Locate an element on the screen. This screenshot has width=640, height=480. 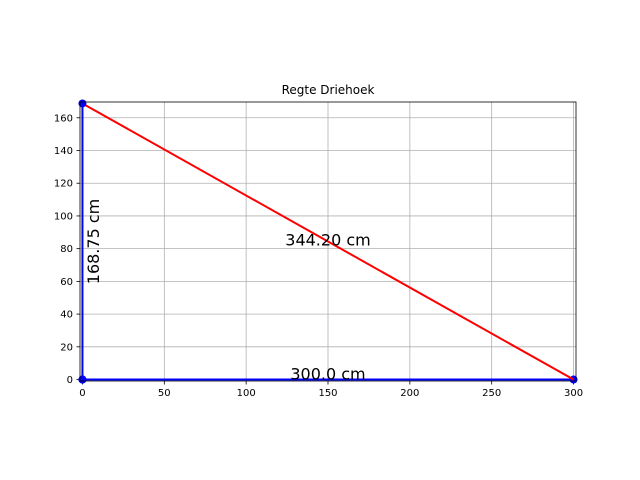
x-tick-label: 100 is located at coordinates (246, 393).